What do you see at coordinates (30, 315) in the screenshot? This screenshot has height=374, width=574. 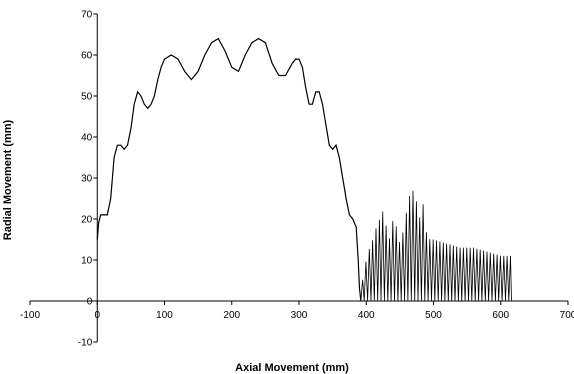 I see `x-tick-label: -100` at bounding box center [30, 315].